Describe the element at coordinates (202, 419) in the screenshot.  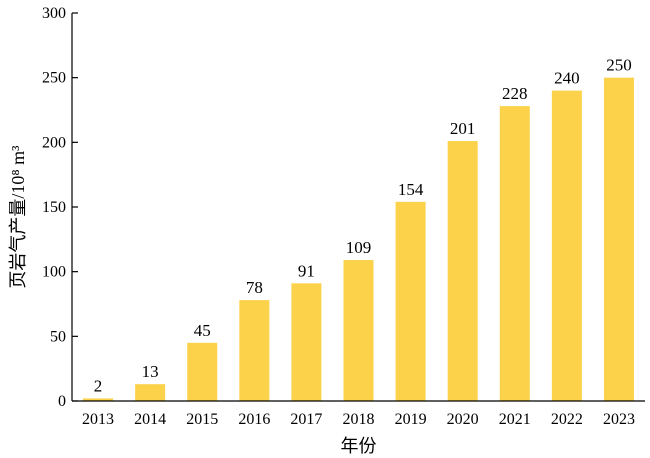
I see `x-tick-label-2015: 2015` at that location.